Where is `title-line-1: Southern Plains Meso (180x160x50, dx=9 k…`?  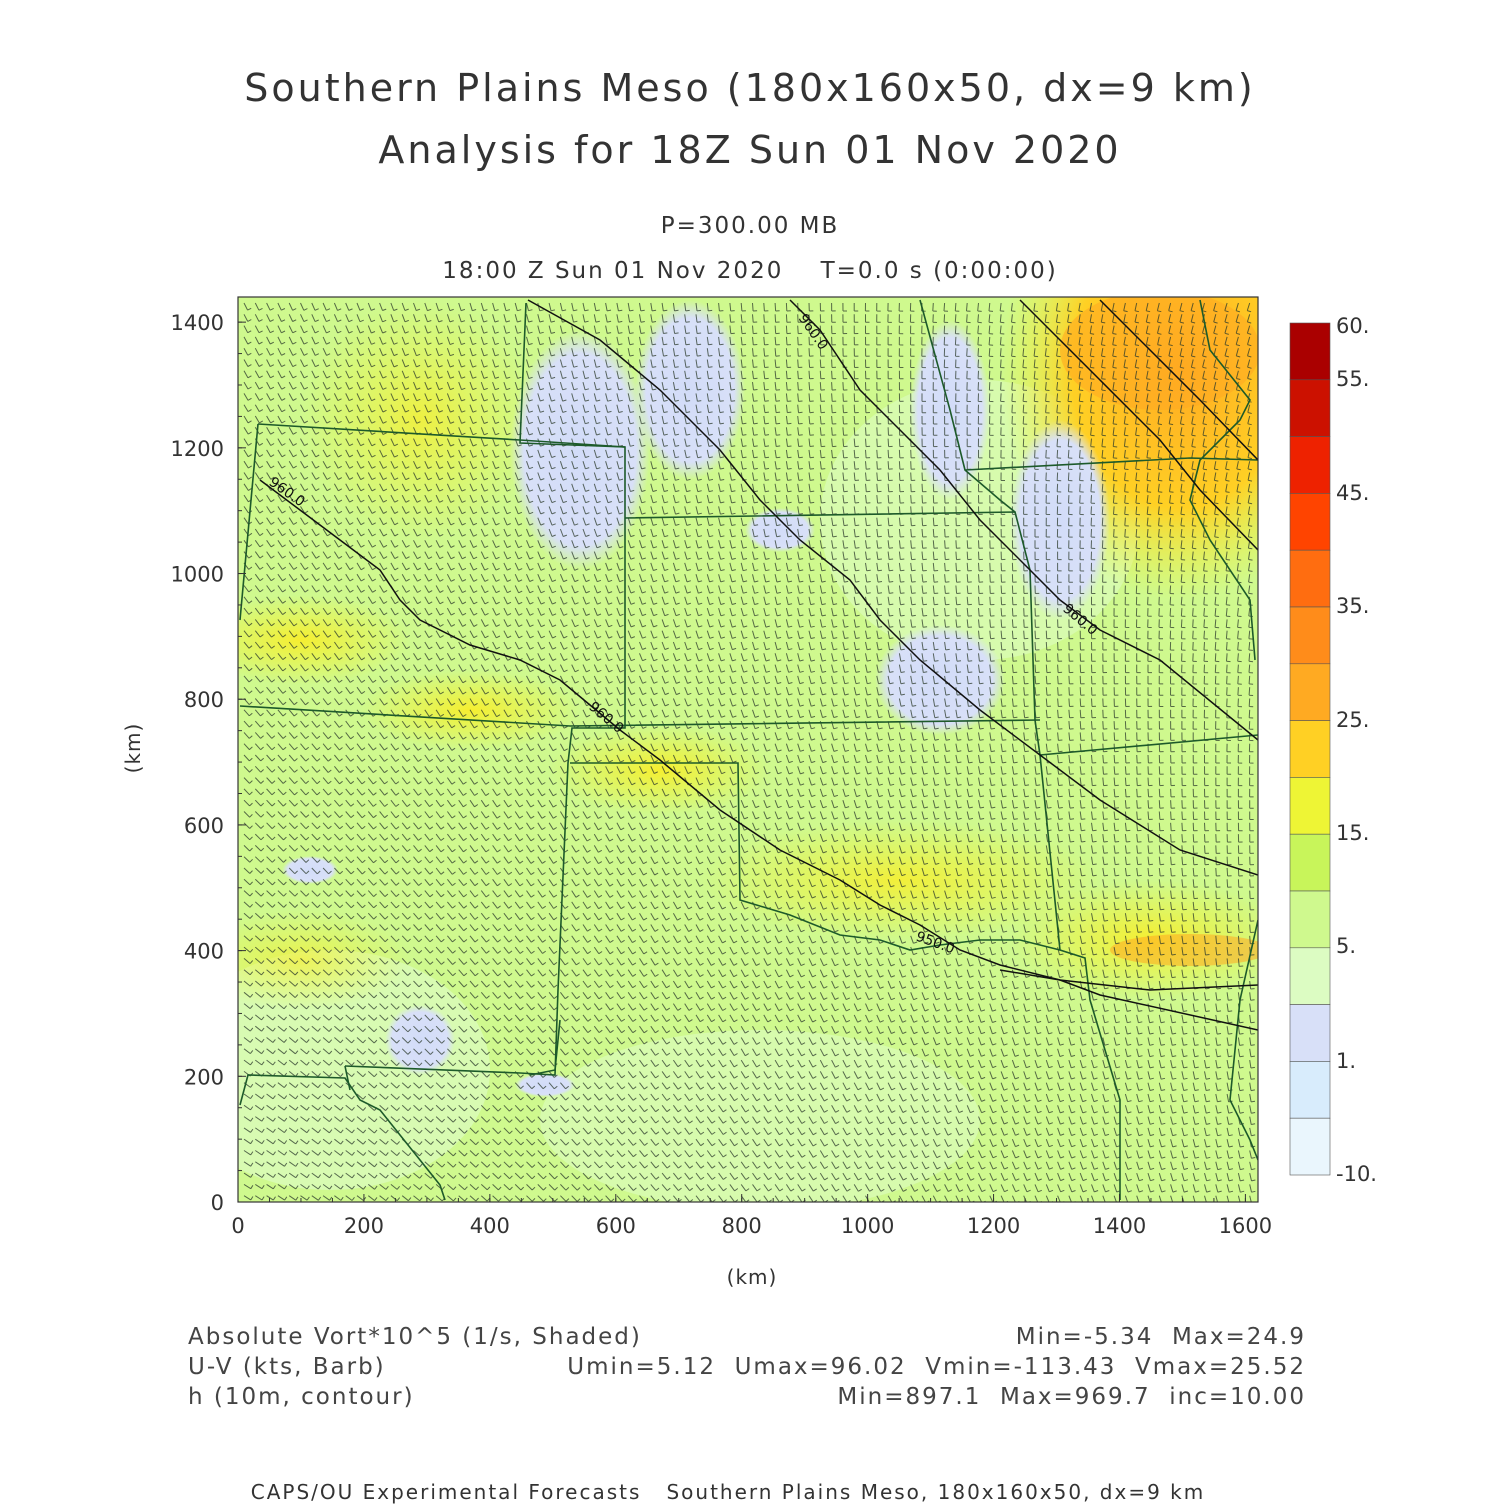
title-line-1: Southern Plains Meso (180x160x50, dx=9 k… is located at coordinates (750, 88).